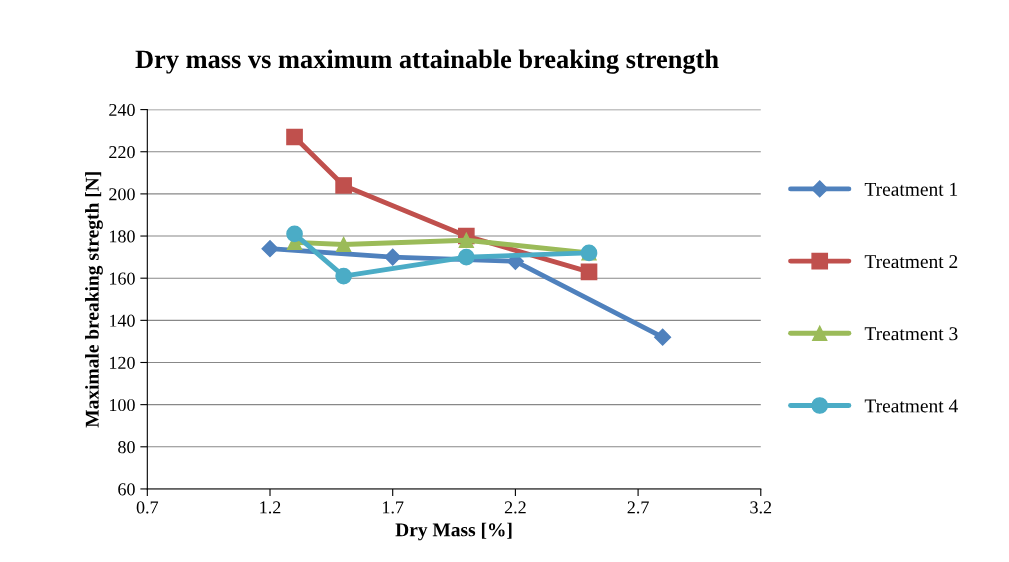 Image resolution: width=1009 pixels, height=562 pixels. I want to click on x-tick-label: 1.7, so click(393, 507).